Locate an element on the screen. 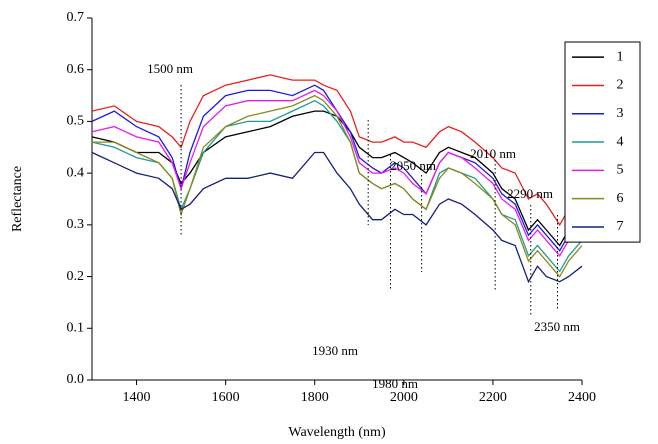 The height and width of the screenshot is (444, 658). x-tick-label: 2400 is located at coordinates (582, 397).